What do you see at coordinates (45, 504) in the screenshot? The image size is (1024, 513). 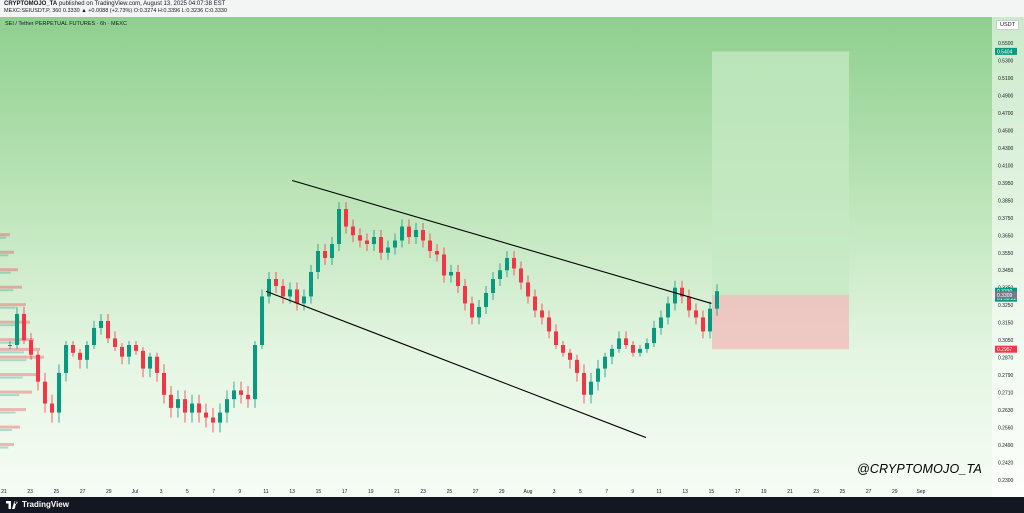 I see `tradingview-brand: TradingView` at bounding box center [45, 504].